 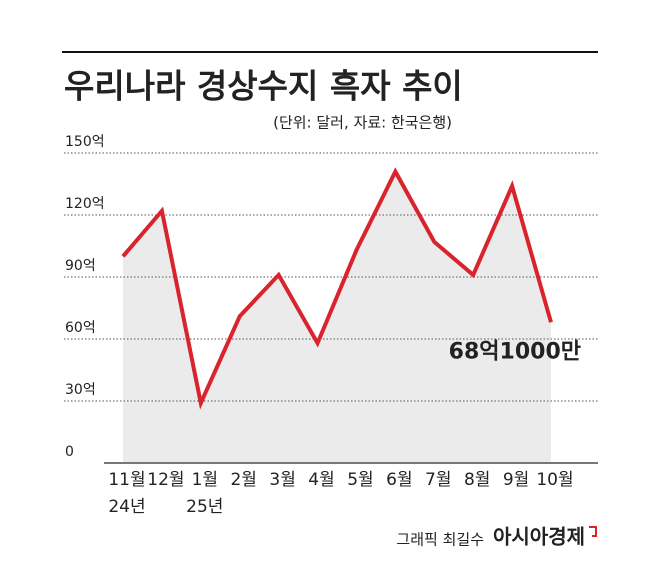 What do you see at coordinates (440, 540) in the screenshot?
I see `credit: 그래픽 최길수` at bounding box center [440, 540].